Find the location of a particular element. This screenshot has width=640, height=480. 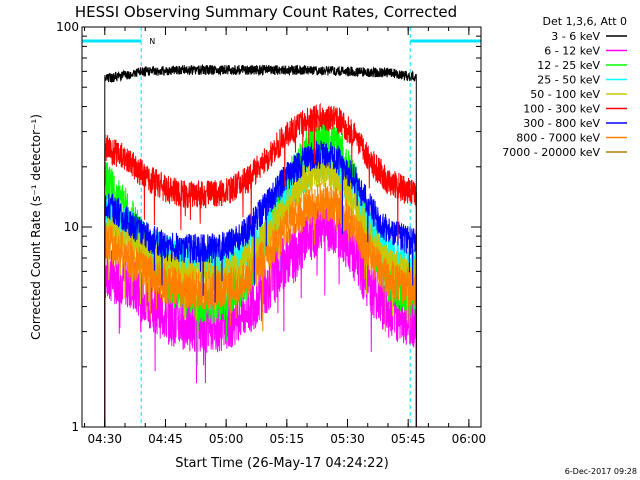

y-tick-label: 1 is located at coordinates (75, 427).